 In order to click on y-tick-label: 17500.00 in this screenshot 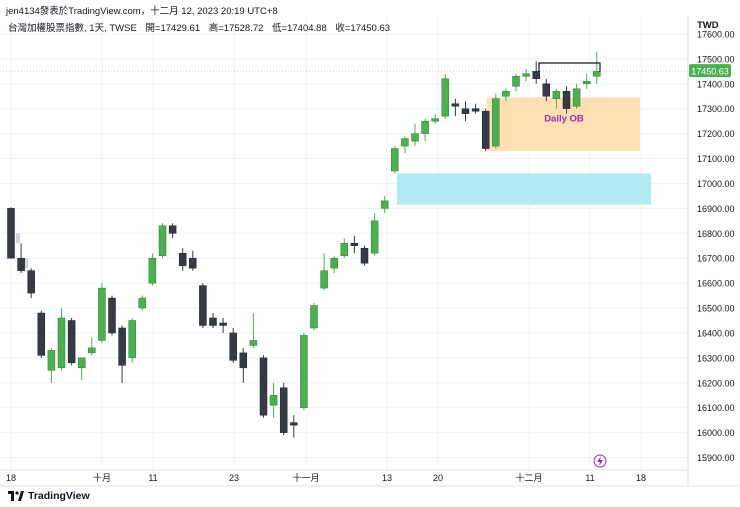, I will do `click(716, 59)`.